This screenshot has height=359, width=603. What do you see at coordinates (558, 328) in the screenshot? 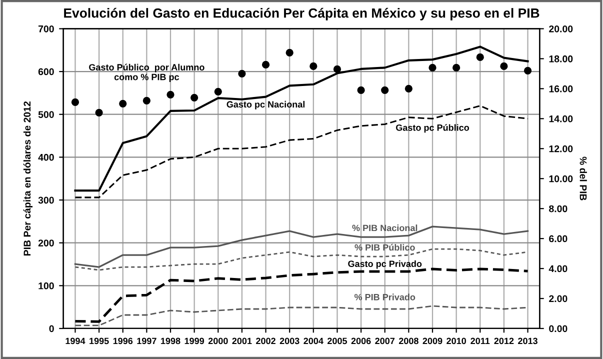
I see `y2-tick-label: 0.00` at bounding box center [558, 328].